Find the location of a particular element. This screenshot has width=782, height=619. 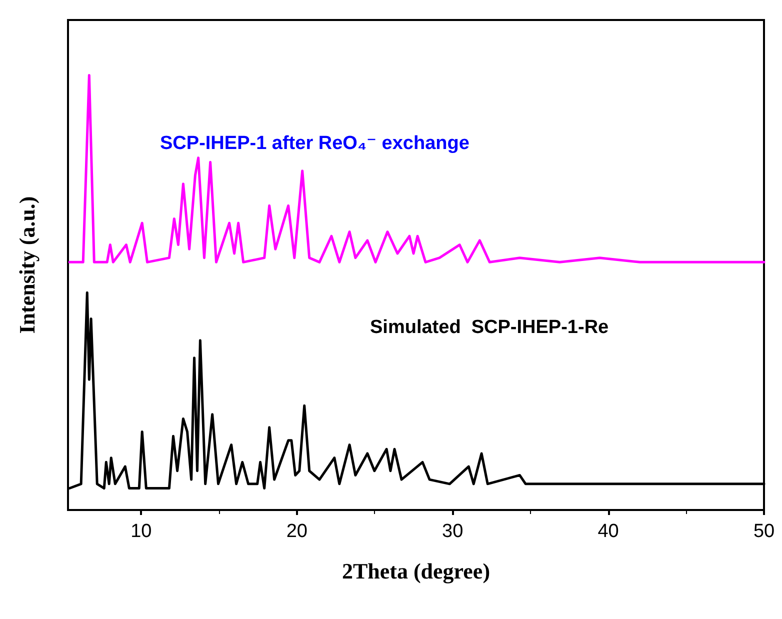

x-tick-label: 50 is located at coordinates (764, 531).